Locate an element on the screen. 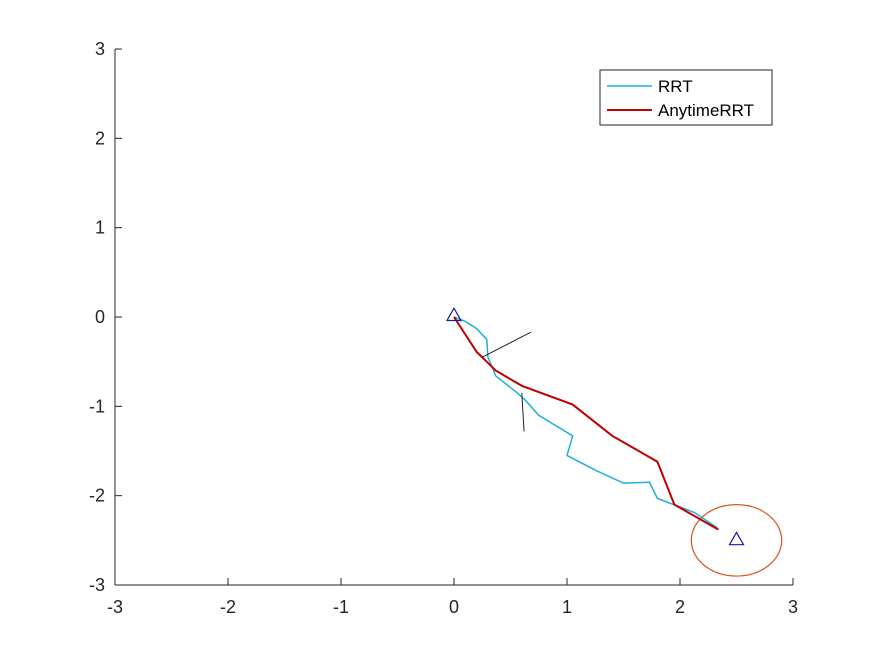 Image resolution: width=875 pixels, height=656 pixels. legend-label-anytimerrt: AnytimeRRT is located at coordinates (706, 110).